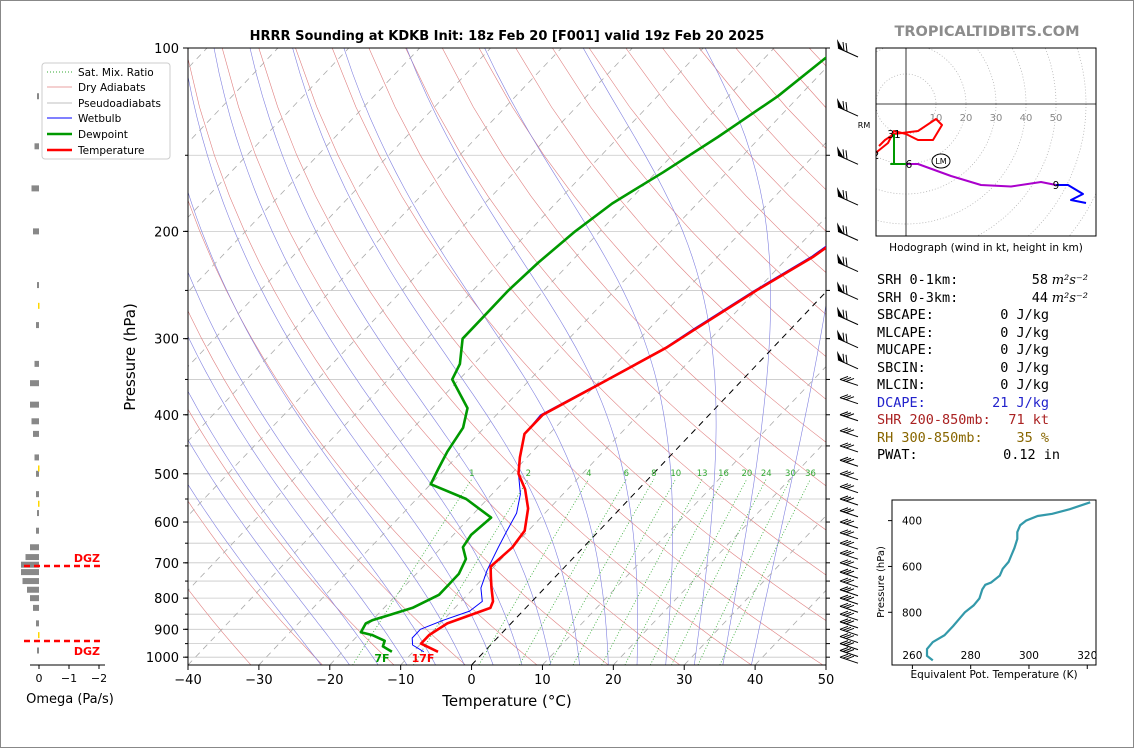  Describe the element at coordinates (901, 402) in the screenshot. I see `index-label: DCAPE:` at that location.